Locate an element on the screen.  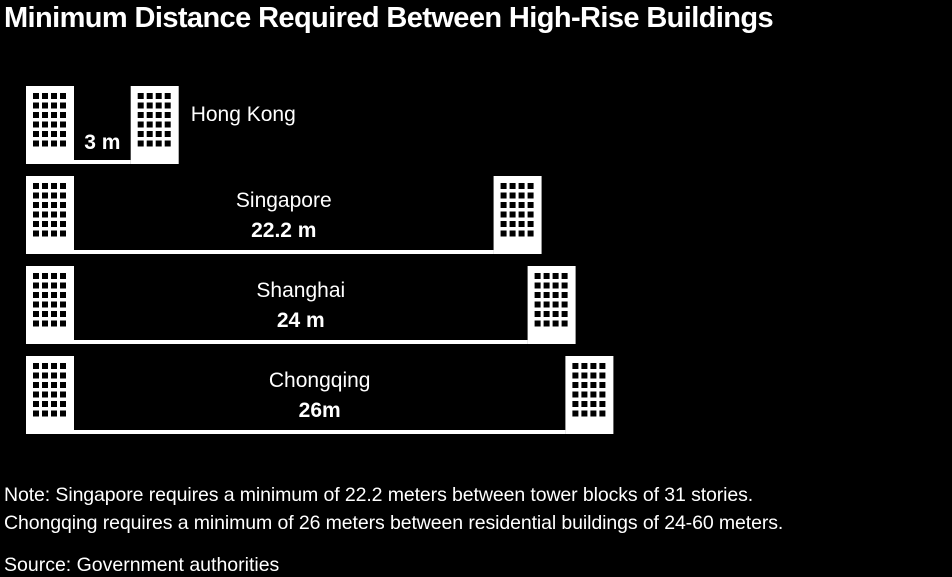
city-label-shanghai: Shanghai is located at coordinates (300, 290).